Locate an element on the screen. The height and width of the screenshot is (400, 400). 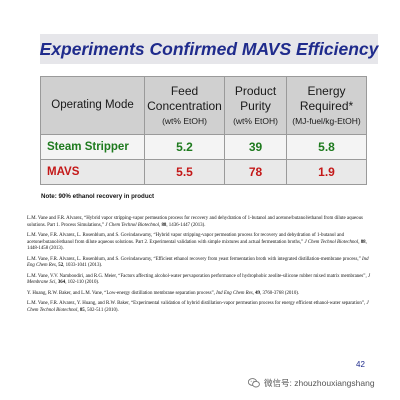
page-number: 42 is located at coordinates (360, 364).